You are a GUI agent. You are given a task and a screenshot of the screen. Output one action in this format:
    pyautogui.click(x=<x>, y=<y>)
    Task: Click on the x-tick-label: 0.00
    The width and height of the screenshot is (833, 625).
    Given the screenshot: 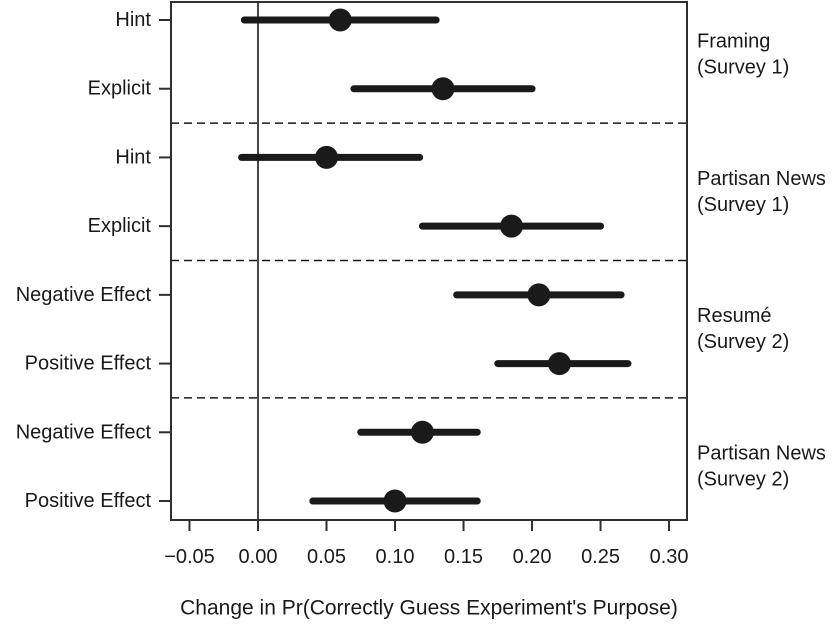 What is the action you would take?
    pyautogui.click(x=258, y=557)
    